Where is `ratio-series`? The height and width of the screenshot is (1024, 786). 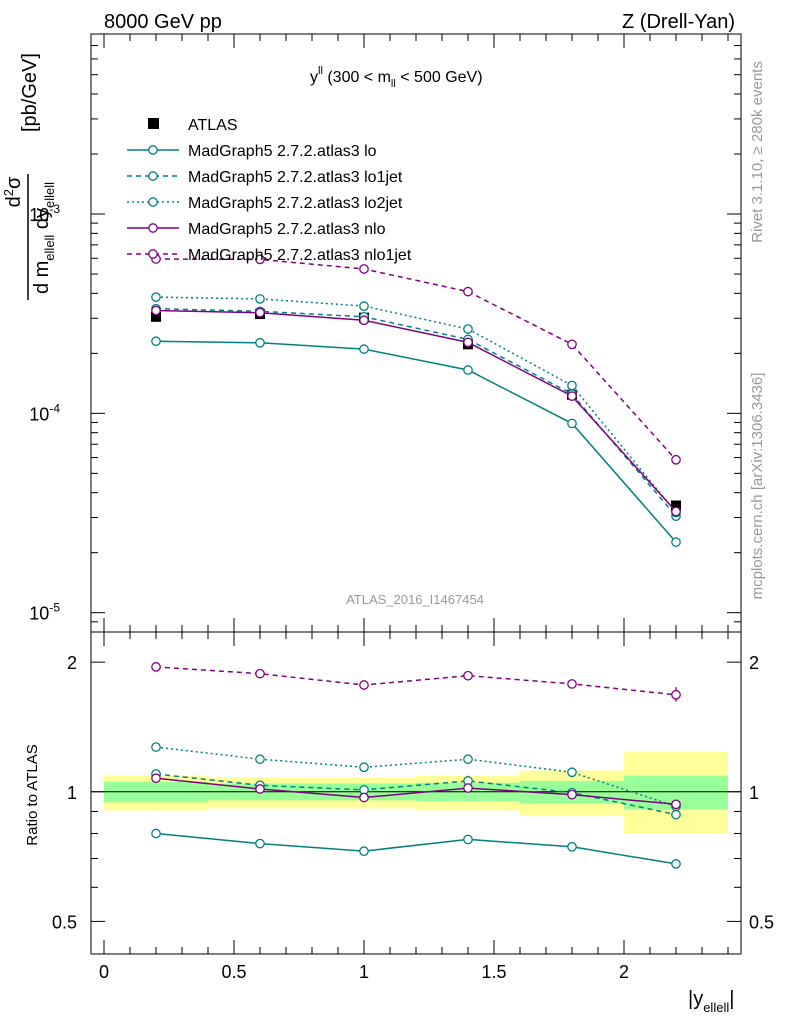
ratio-series is located at coordinates (416, 765).